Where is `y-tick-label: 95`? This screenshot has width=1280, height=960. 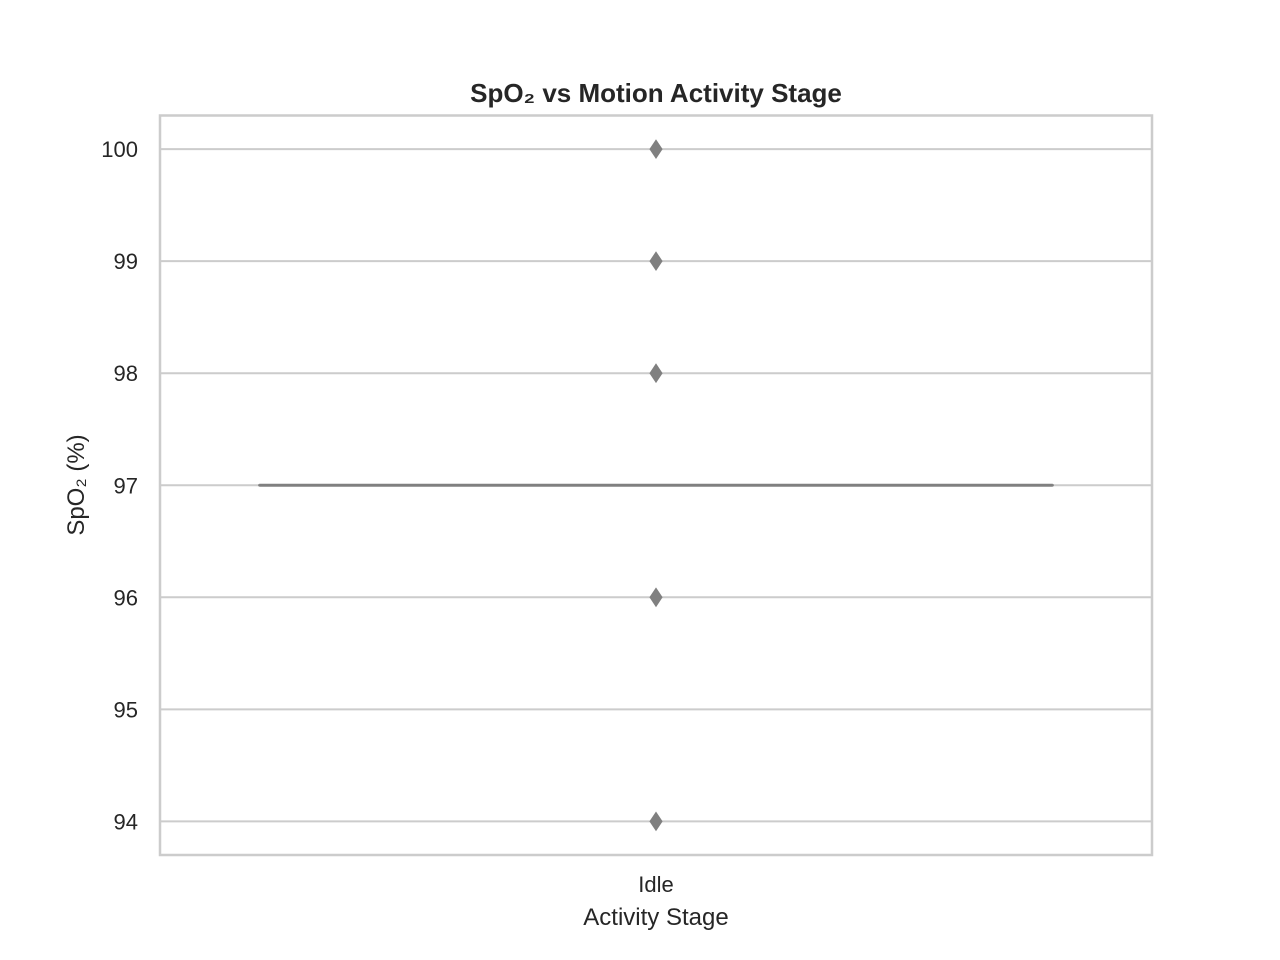 y-tick-label: 95 is located at coordinates (126, 709).